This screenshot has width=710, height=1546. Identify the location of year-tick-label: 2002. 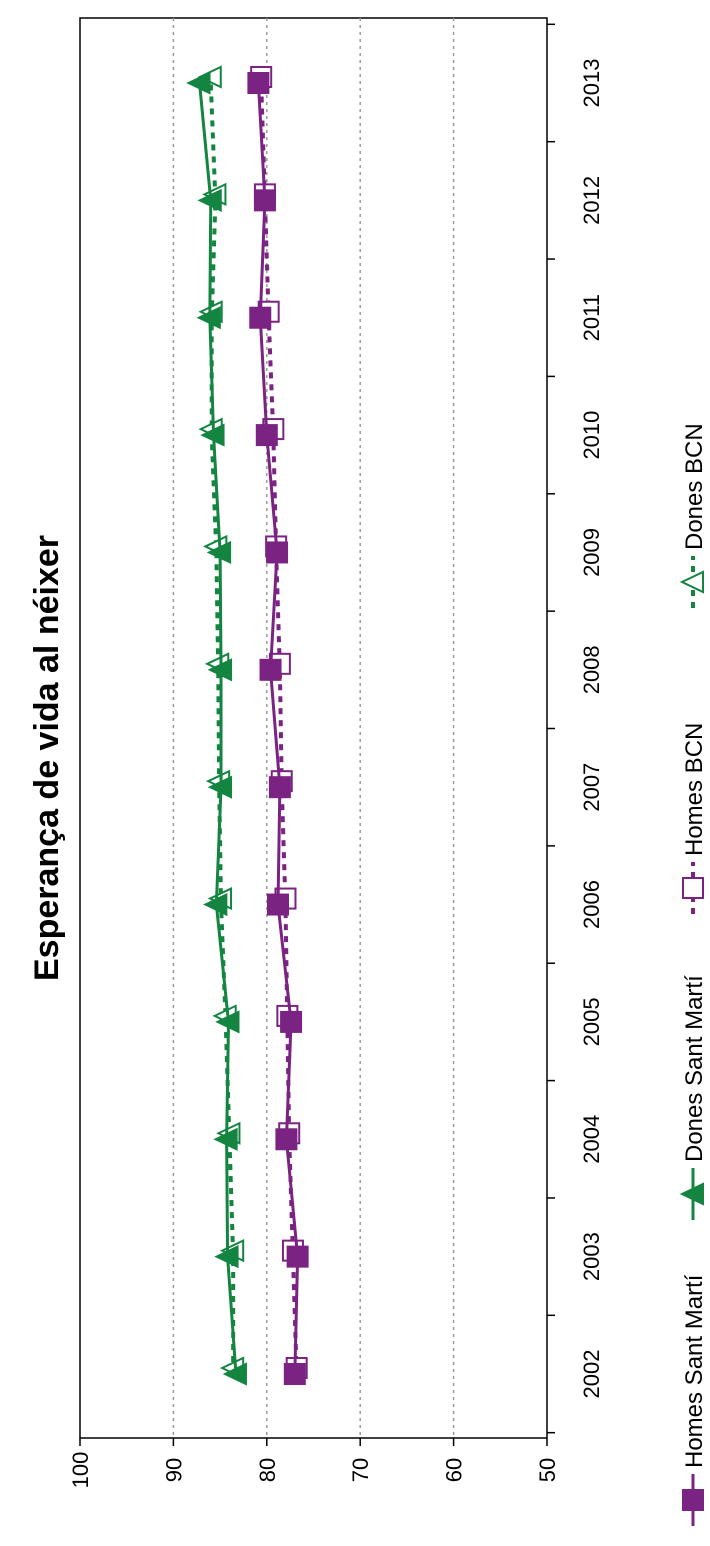
(591, 1374).